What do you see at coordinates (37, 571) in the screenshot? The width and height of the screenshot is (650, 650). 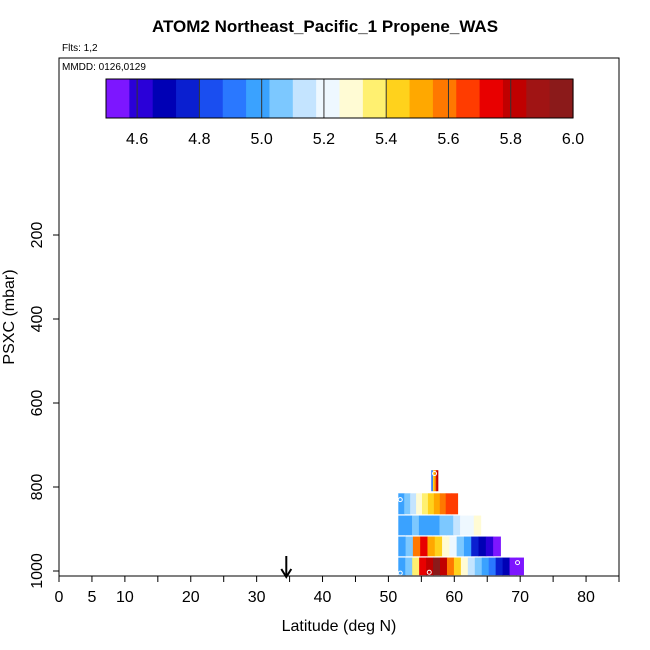 I see `y-tick-label: 1000` at bounding box center [37, 571].